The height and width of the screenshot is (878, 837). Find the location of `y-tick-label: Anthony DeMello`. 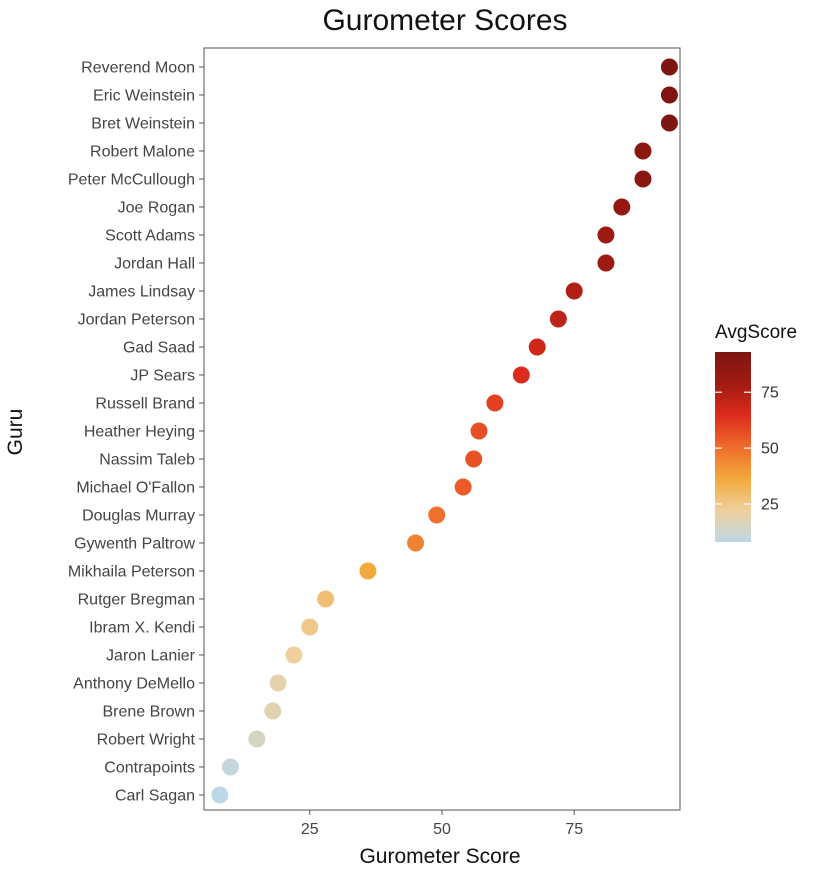

y-tick-label: Anthony DeMello is located at coordinates (134, 684).